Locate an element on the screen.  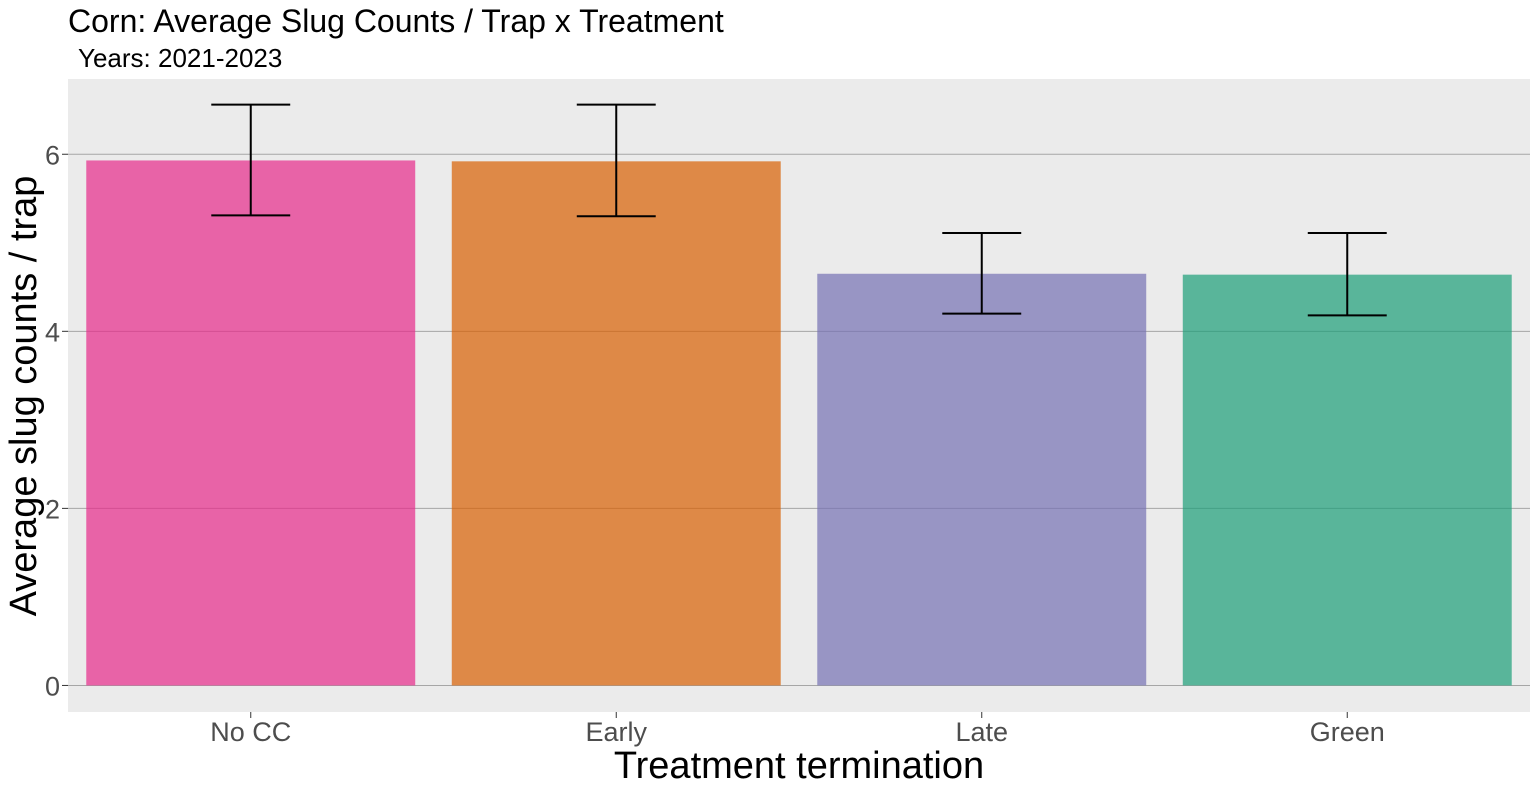
x-axis-ticks: No CC Early Late Green is located at coordinates (797, 729).